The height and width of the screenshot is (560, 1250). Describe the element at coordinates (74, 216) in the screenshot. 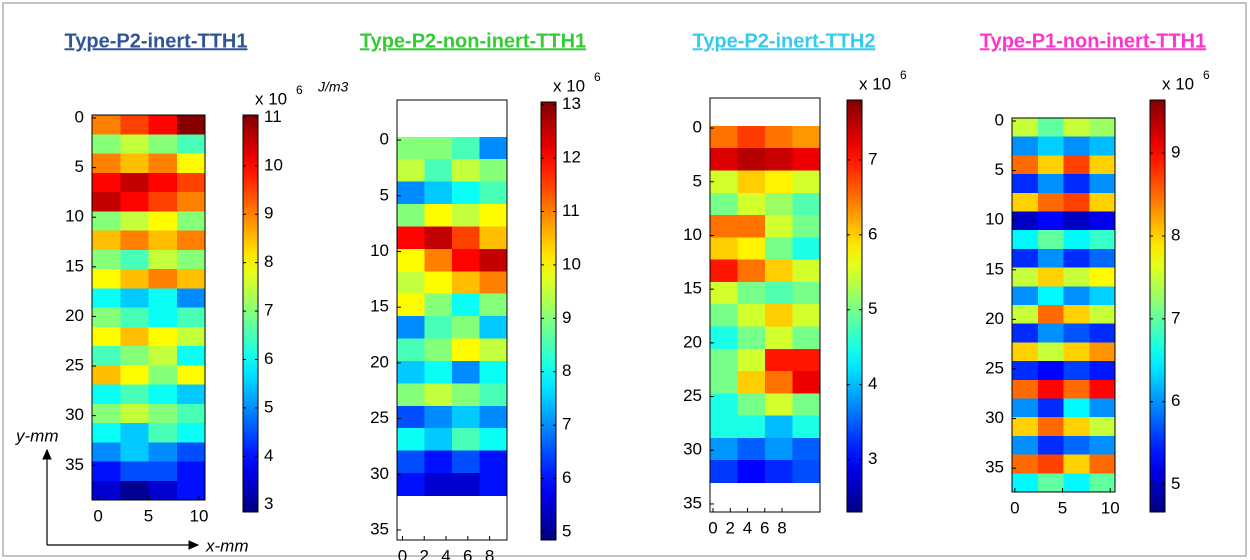

I see `y-tick-label: 10` at that location.